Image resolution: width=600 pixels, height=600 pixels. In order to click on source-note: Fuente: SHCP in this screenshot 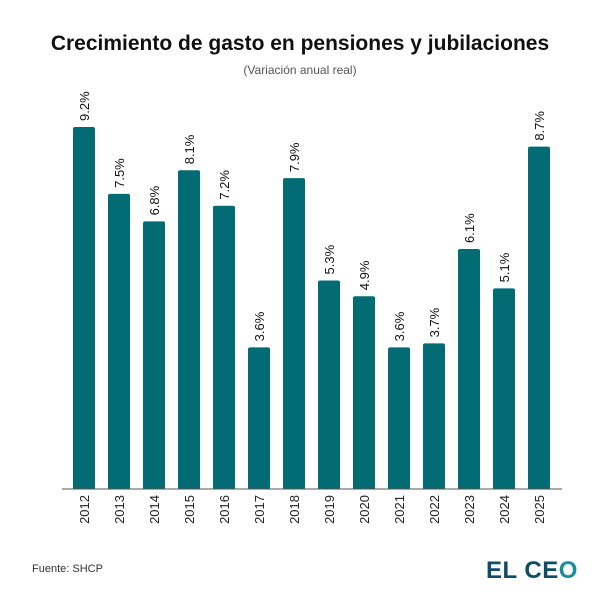, I will do `click(67, 569)`.